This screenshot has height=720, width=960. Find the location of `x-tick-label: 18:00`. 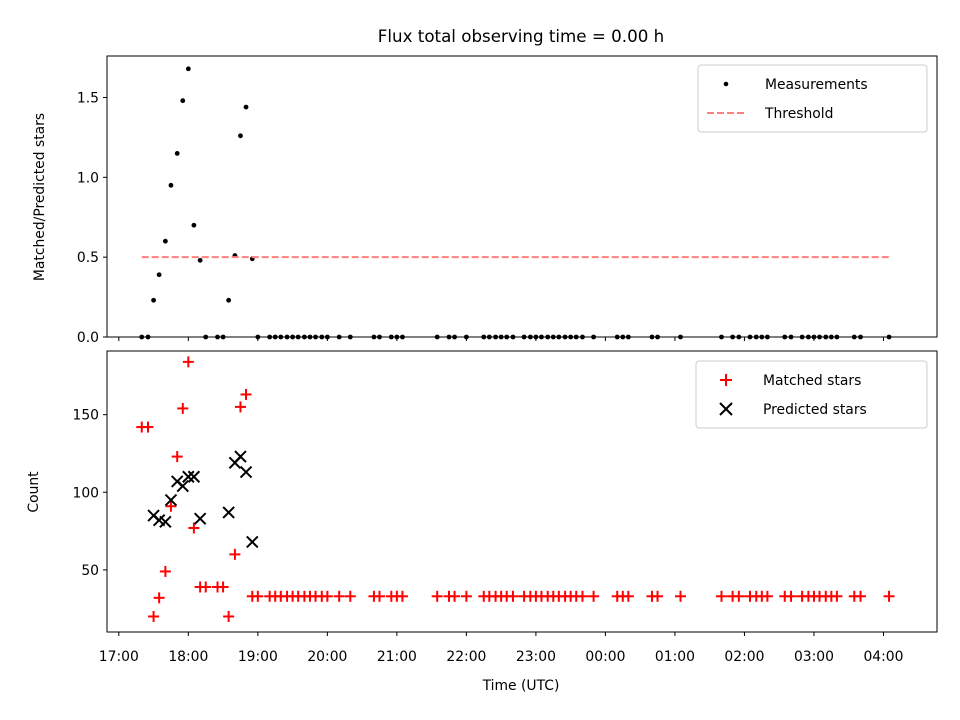

x-tick-label: 18:00 is located at coordinates (188, 657).